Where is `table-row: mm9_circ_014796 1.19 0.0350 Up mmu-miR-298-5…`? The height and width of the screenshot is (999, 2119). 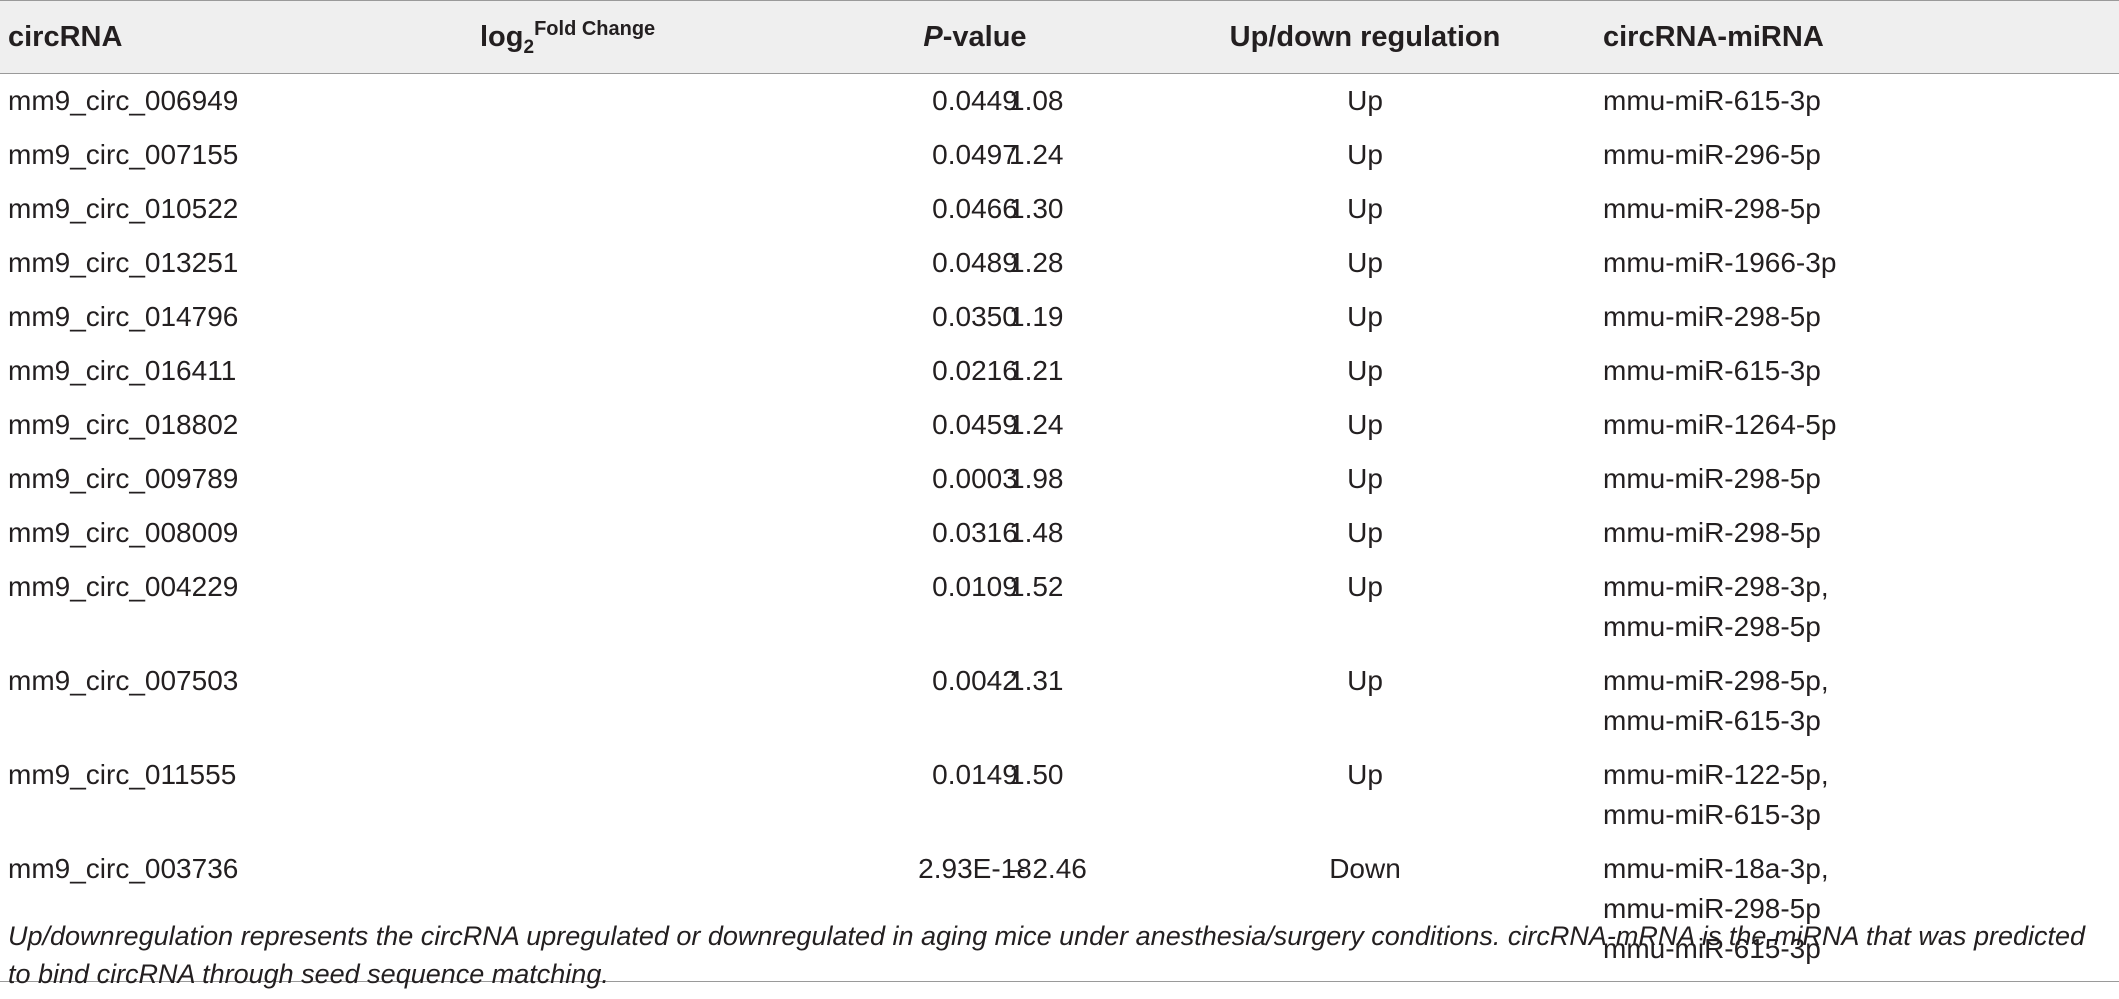 table-row: mm9_circ_014796 1.19 0.0350 Up mmu-miR-298-5… is located at coordinates (1059, 317).